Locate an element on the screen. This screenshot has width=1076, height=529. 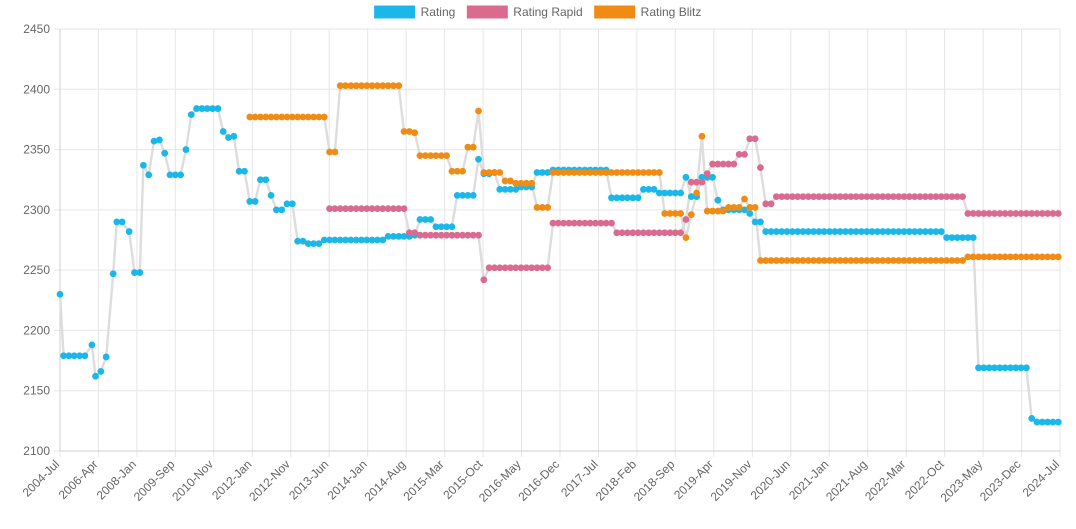
y-tick-label: 2100 is located at coordinates (36, 451).